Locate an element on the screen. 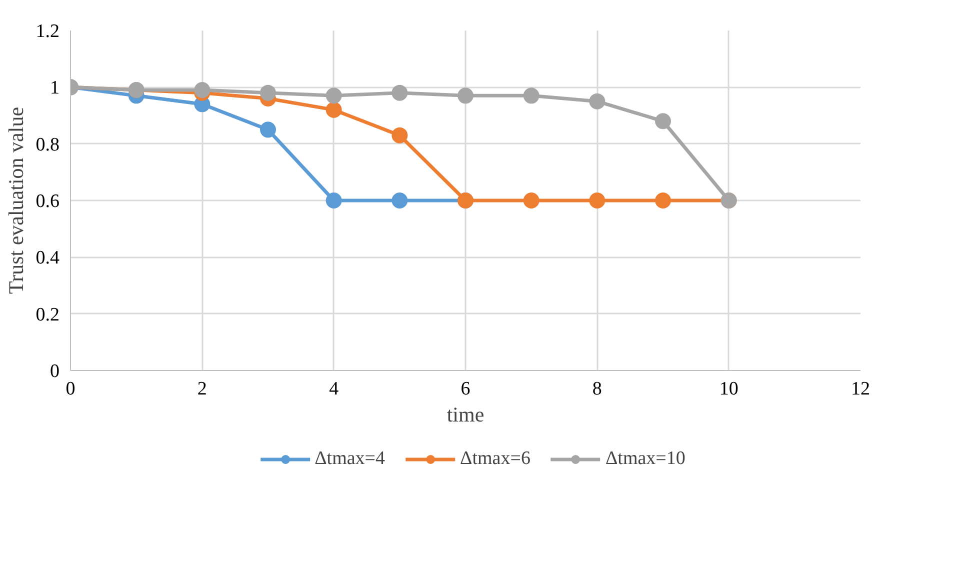 The image size is (957, 577). y-tick-label: 1 is located at coordinates (55, 88).